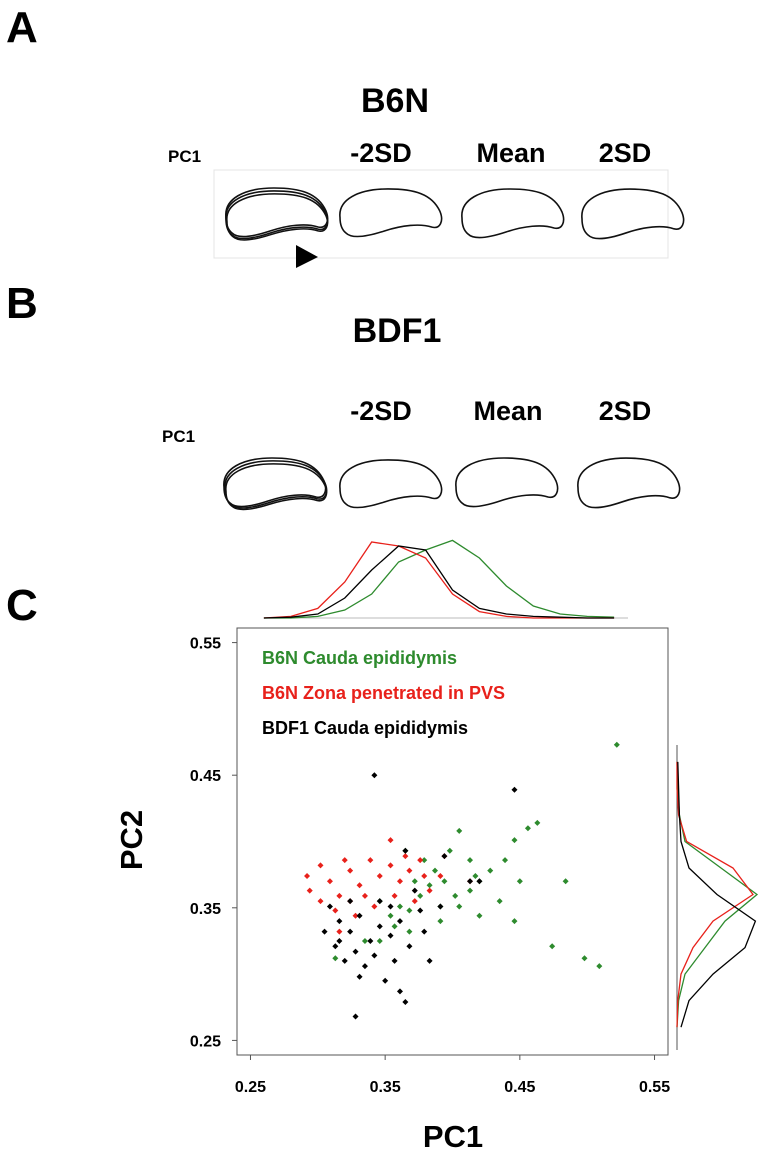 Image resolution: width=761 pixels, height=1158 pixels. I want to click on arrowhead, so click(307, 256).